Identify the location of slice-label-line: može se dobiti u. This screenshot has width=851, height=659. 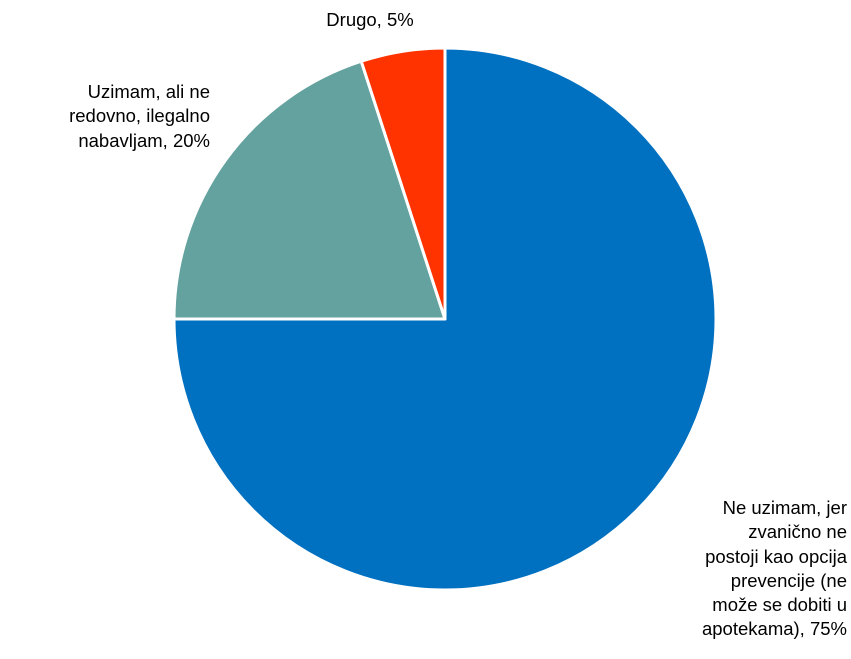
(779, 605).